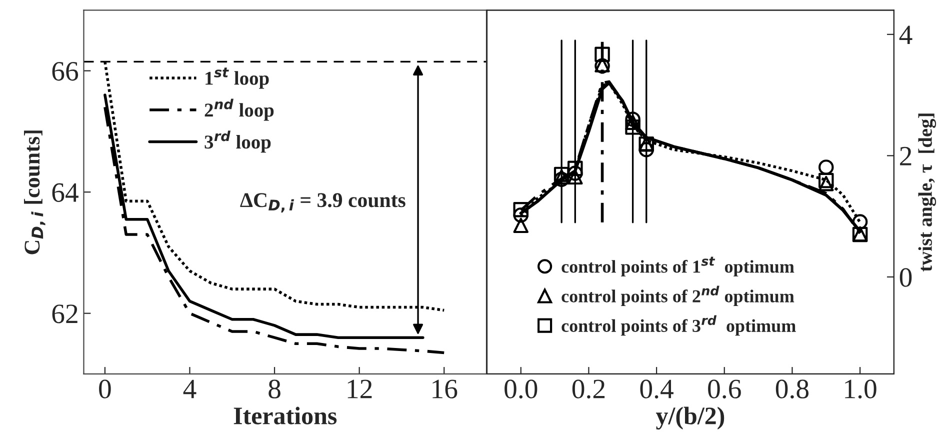  Describe the element at coordinates (65, 192) in the screenshot. I see `y-tick-label: 64` at that location.